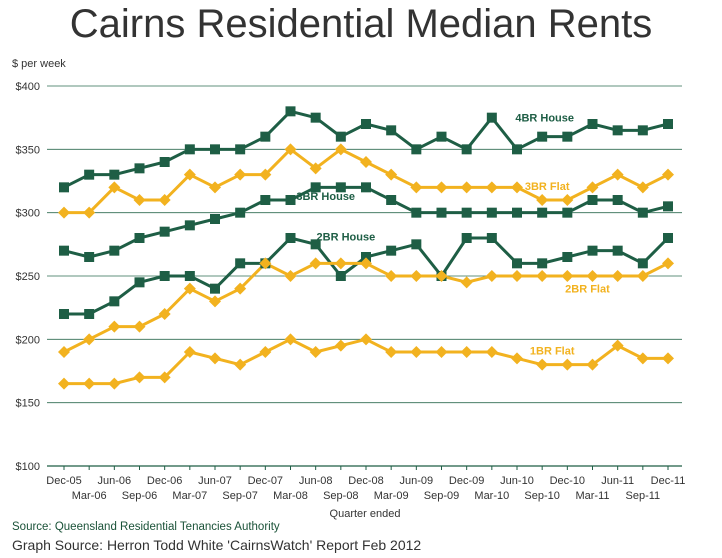  Describe the element at coordinates (28, 214) in the screenshot. I see `y-tick-label: $300` at that location.